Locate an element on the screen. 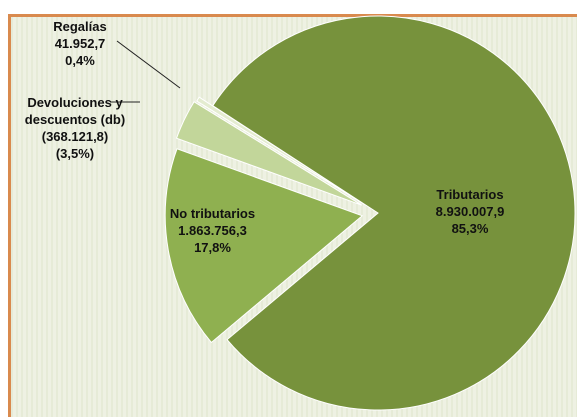 The height and width of the screenshot is (417, 577). value-label: 41.952,7 is located at coordinates (80, 43).